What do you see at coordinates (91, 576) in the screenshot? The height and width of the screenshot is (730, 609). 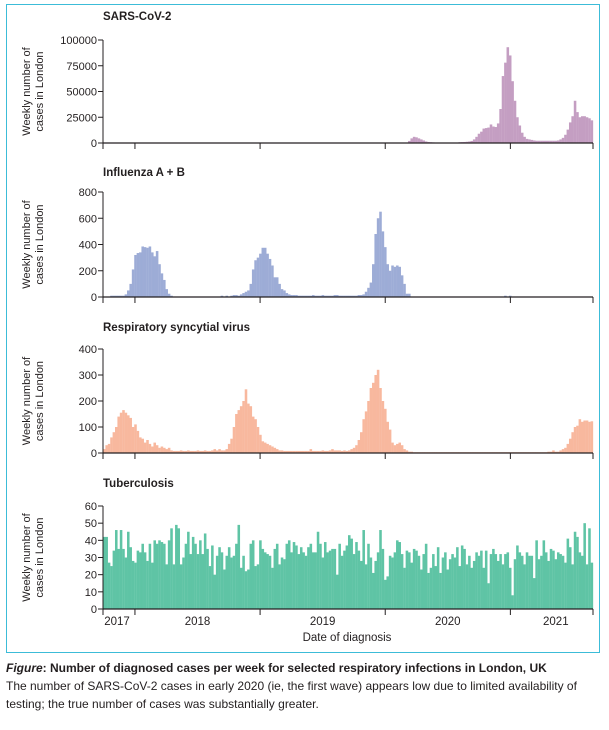 I see `y-tick-label: 20` at bounding box center [91, 576].